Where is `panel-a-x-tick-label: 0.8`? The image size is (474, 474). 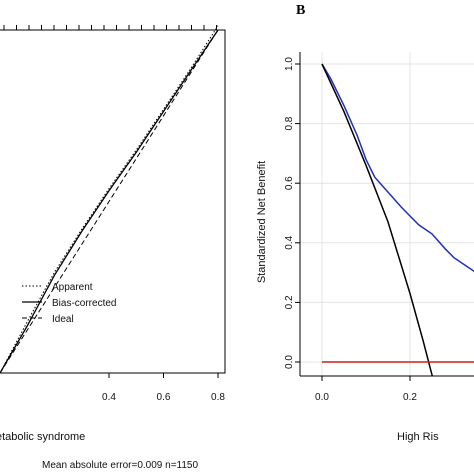
panel-a-x-tick-label: 0.8 is located at coordinates (218, 397).